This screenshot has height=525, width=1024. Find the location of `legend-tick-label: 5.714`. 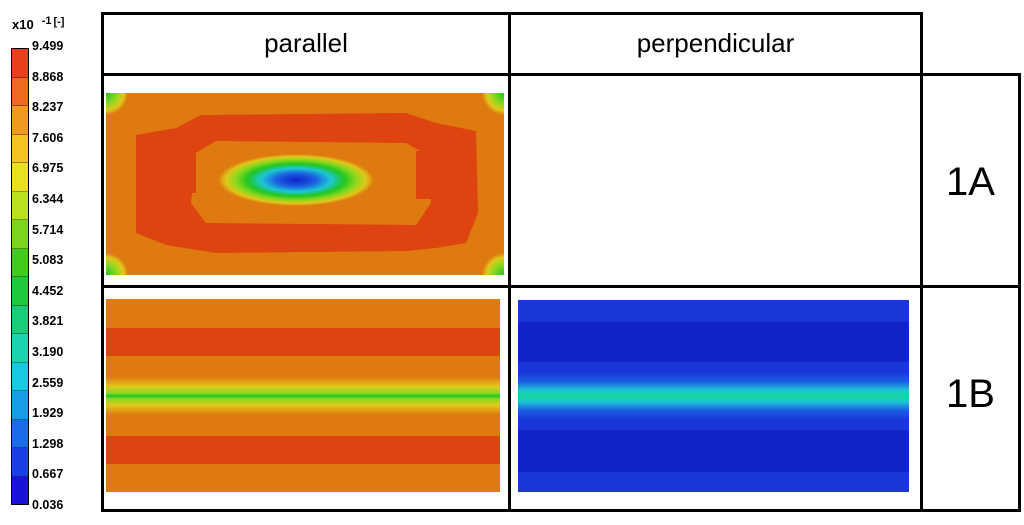

legend-tick-label: 5.714 is located at coordinates (48, 229).